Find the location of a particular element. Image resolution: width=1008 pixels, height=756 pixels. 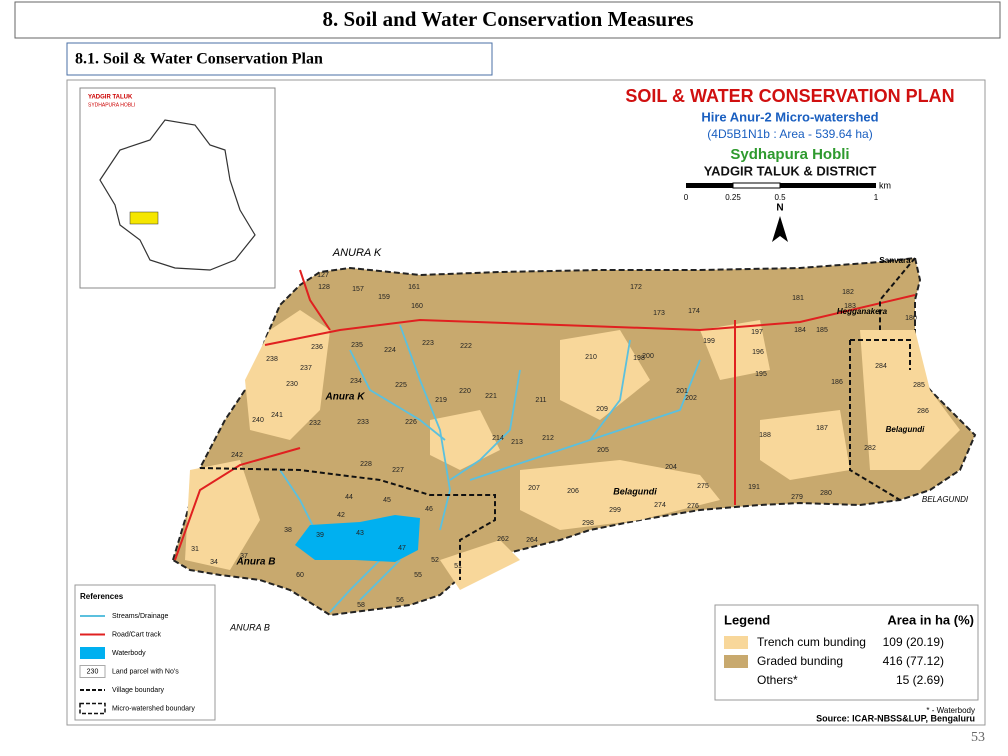

parcel-label: 220 is located at coordinates (465, 391).